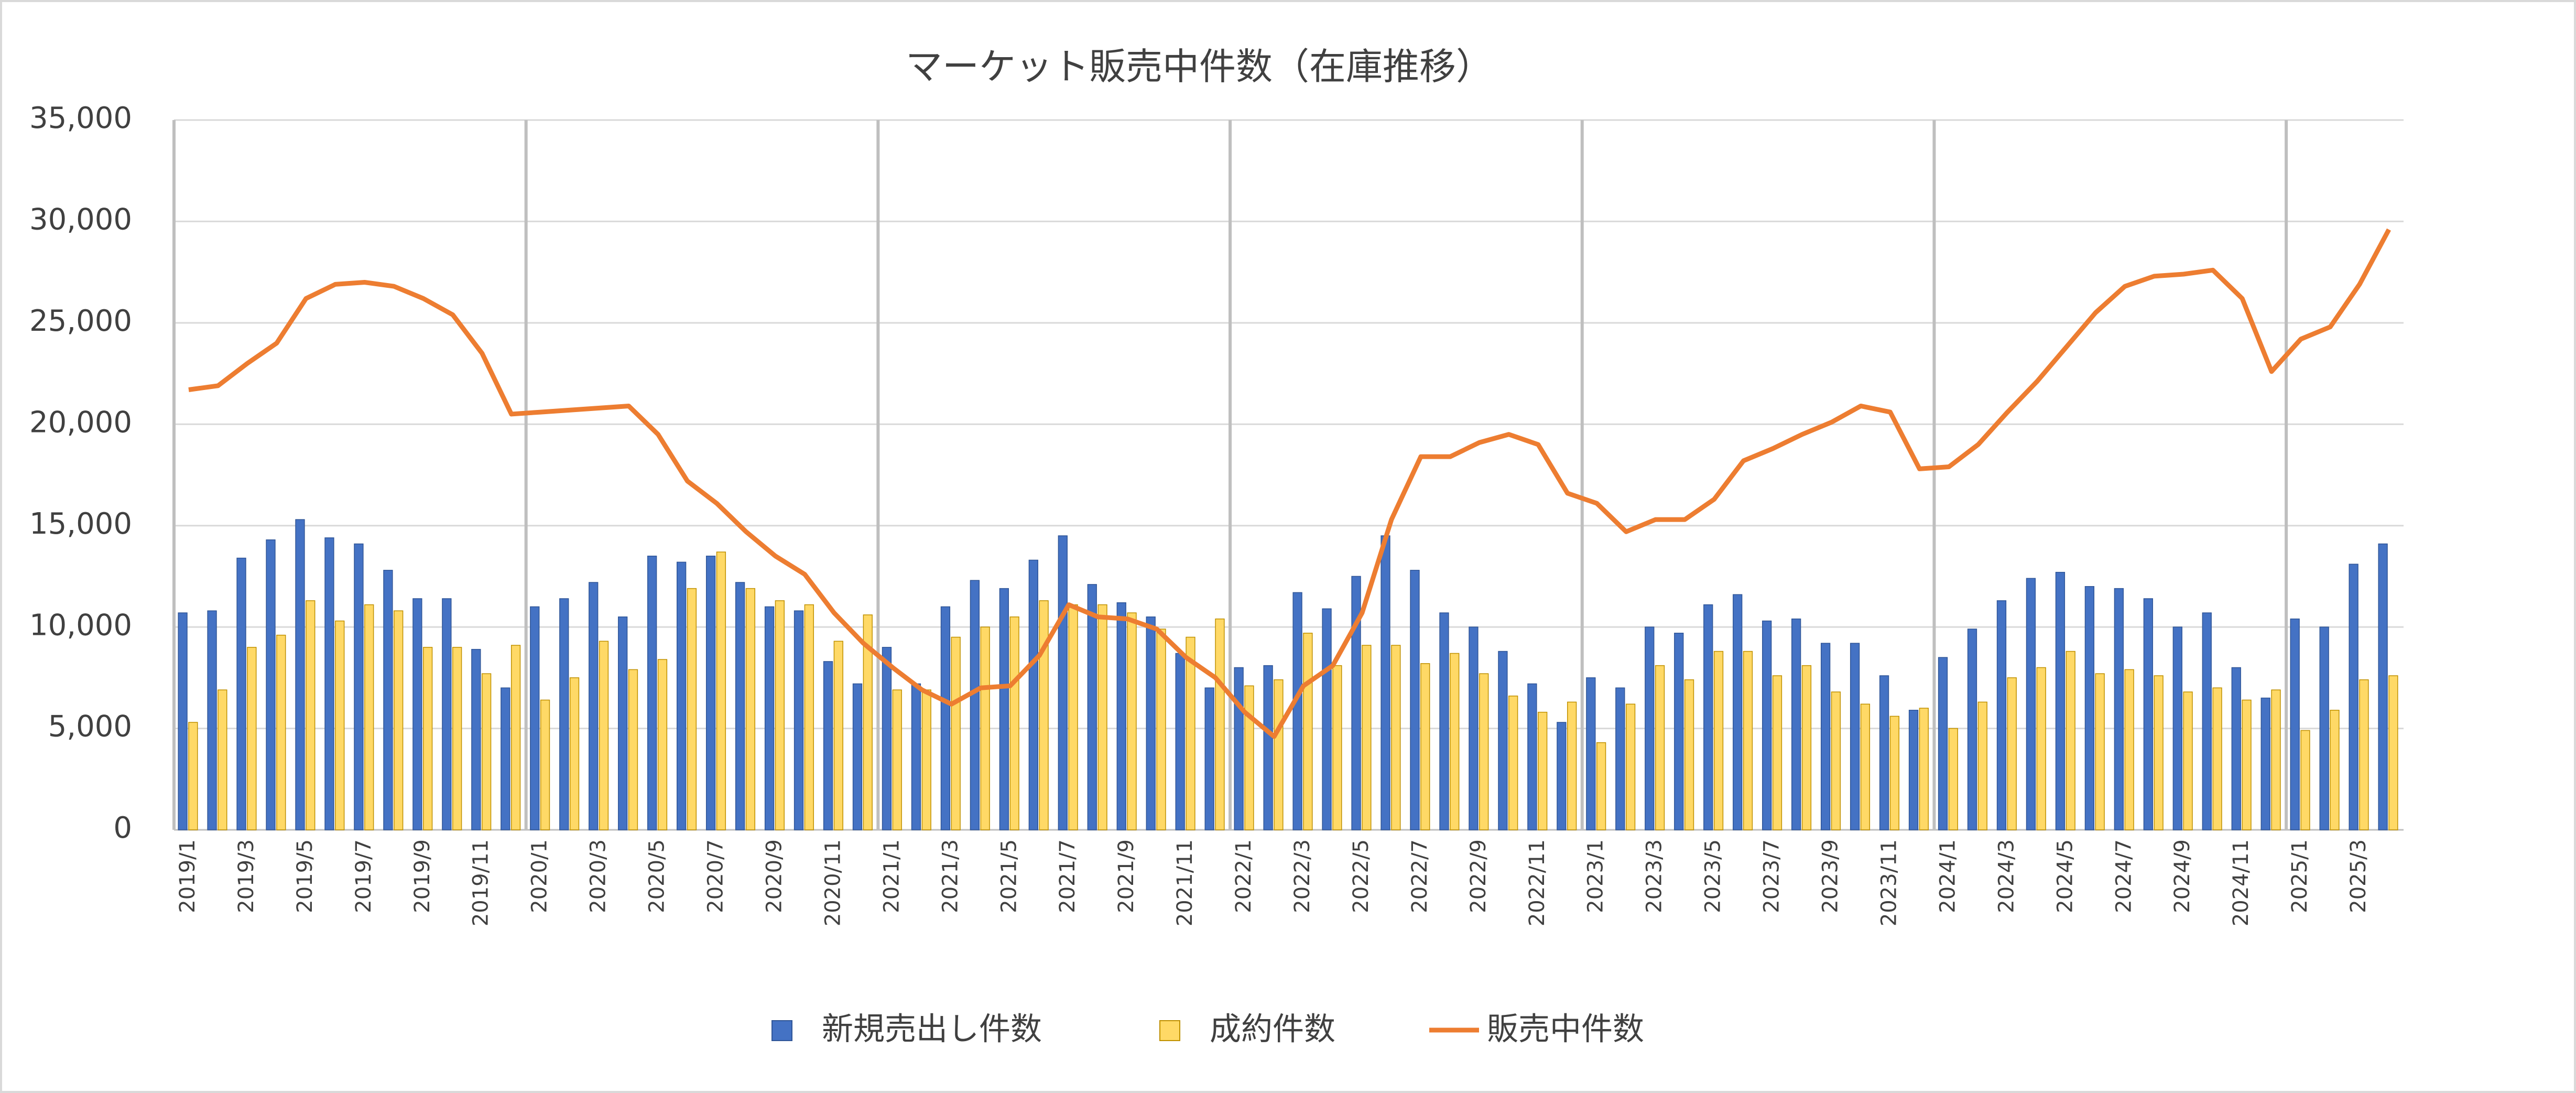 The width and height of the screenshot is (2576, 1093). Describe the element at coordinates (932, 1029) in the screenshot. I see `legend-label: 新規売出し件数` at that location.